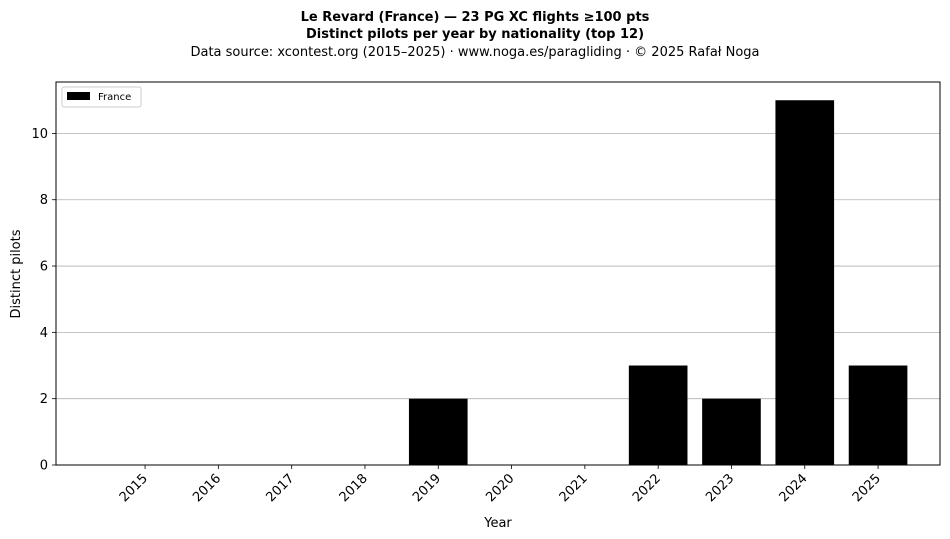 The image size is (950, 539). Describe the element at coordinates (647, 488) in the screenshot. I see `x-tick-label-2022: 2022` at that location.